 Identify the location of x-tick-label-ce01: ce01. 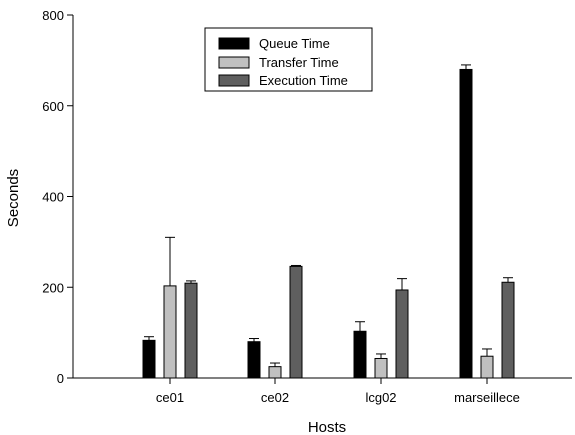
(170, 397).